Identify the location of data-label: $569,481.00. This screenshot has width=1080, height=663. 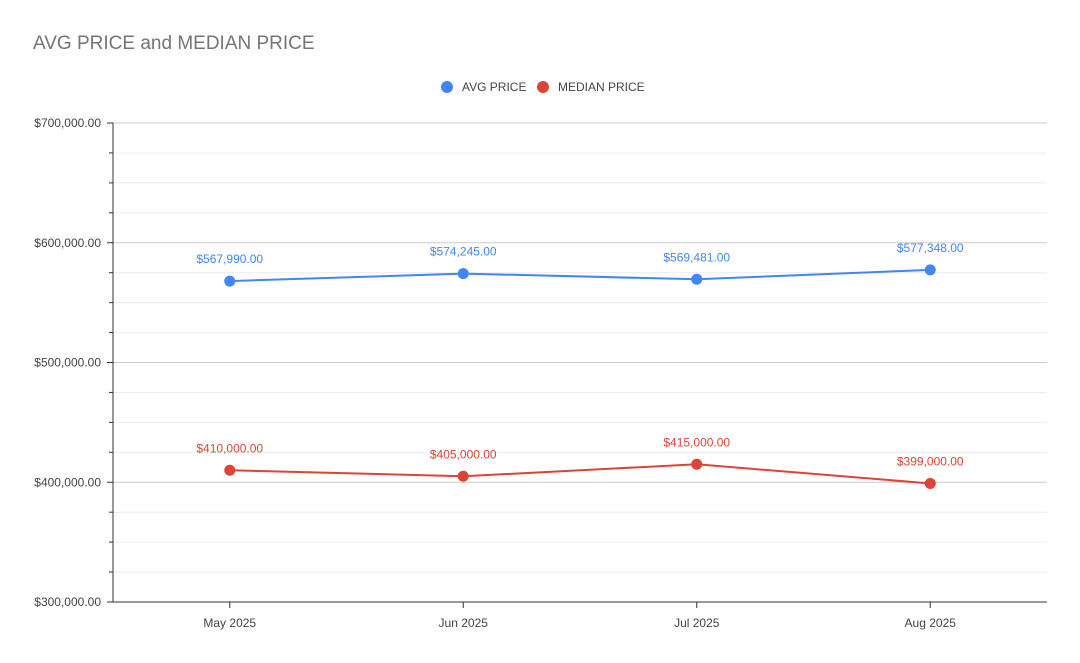
(696, 257).